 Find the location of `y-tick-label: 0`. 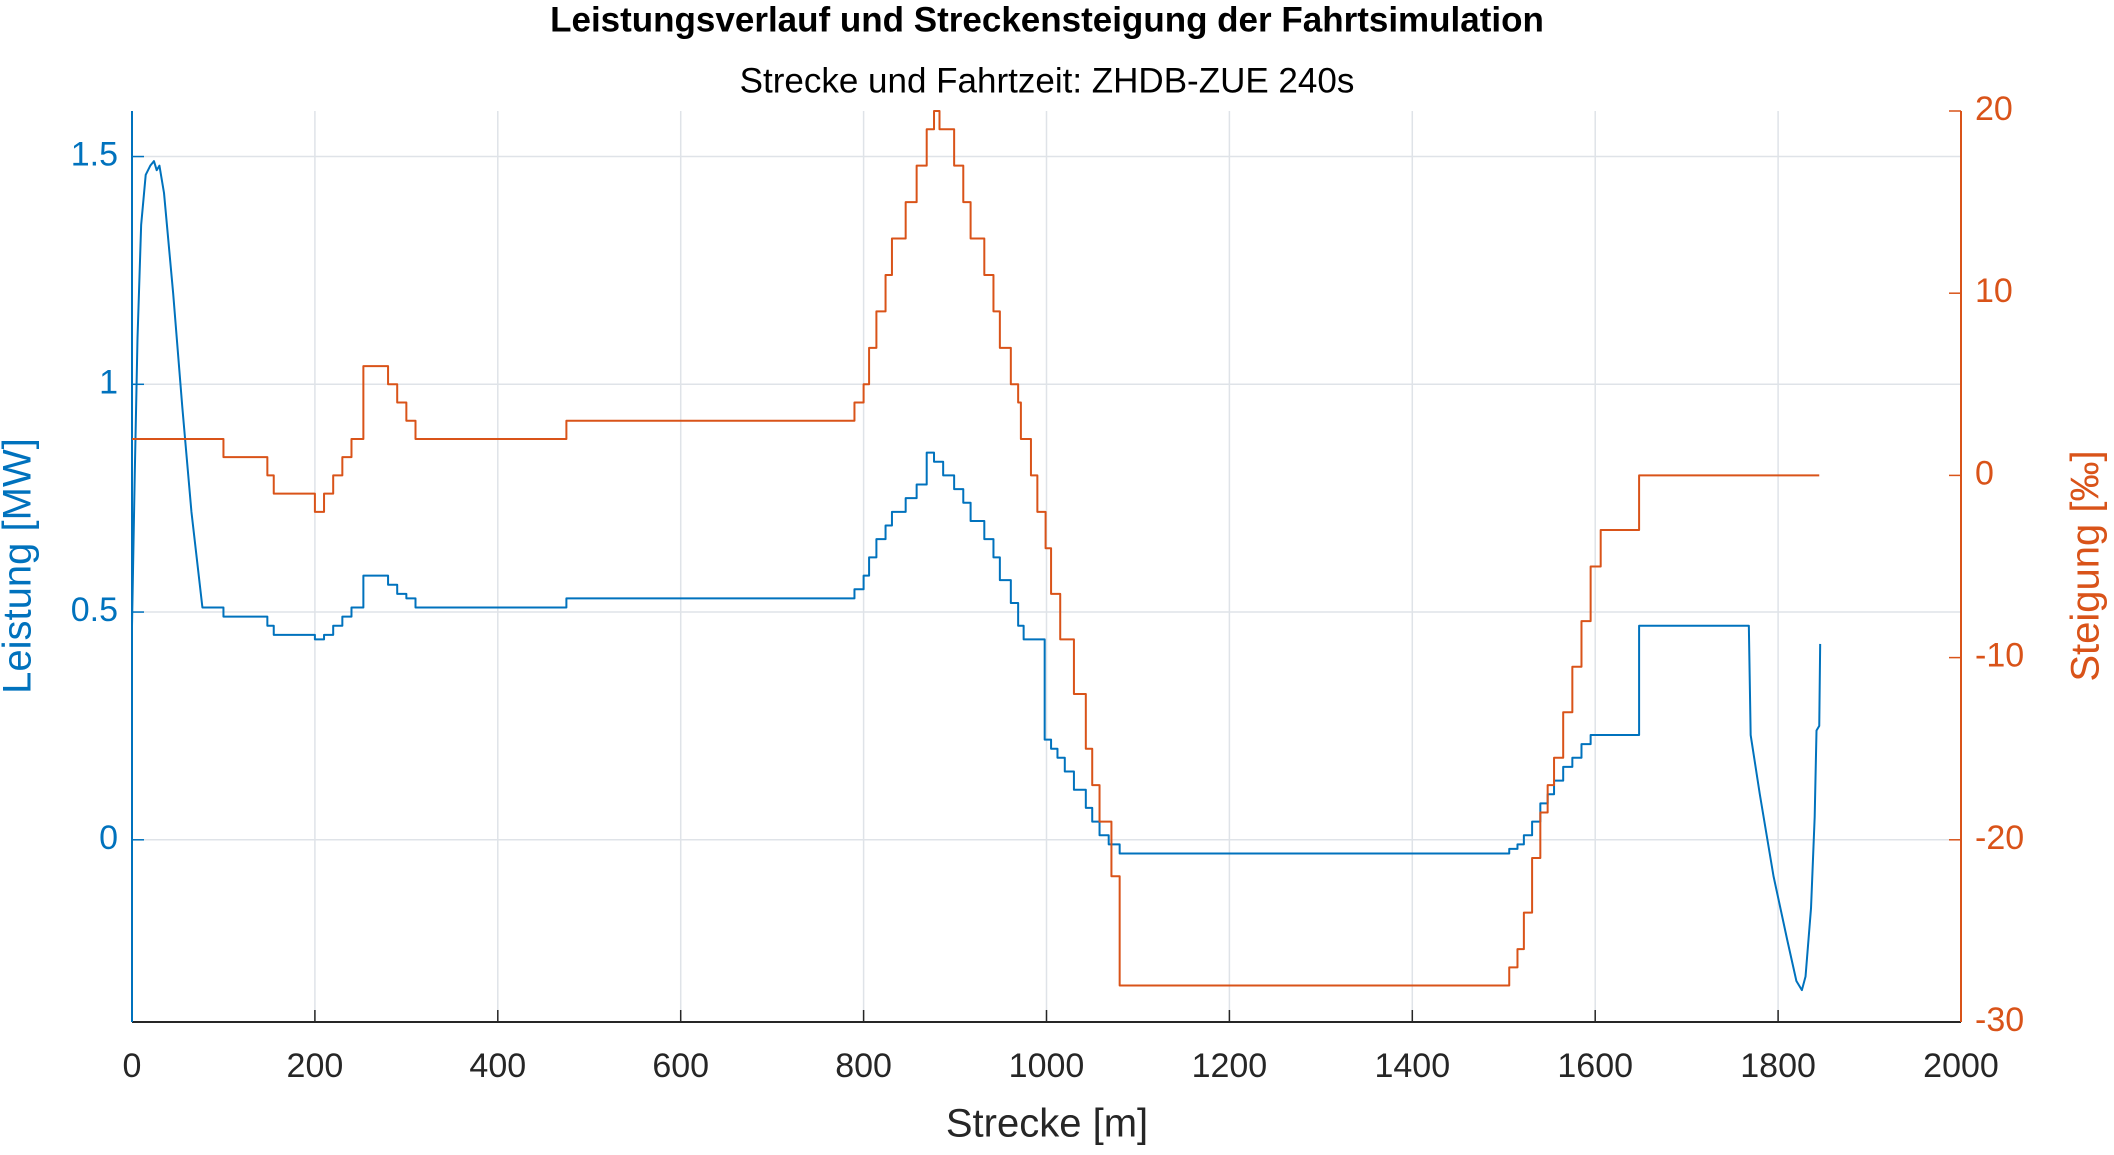

y-tick-label: 0 is located at coordinates (108, 838).